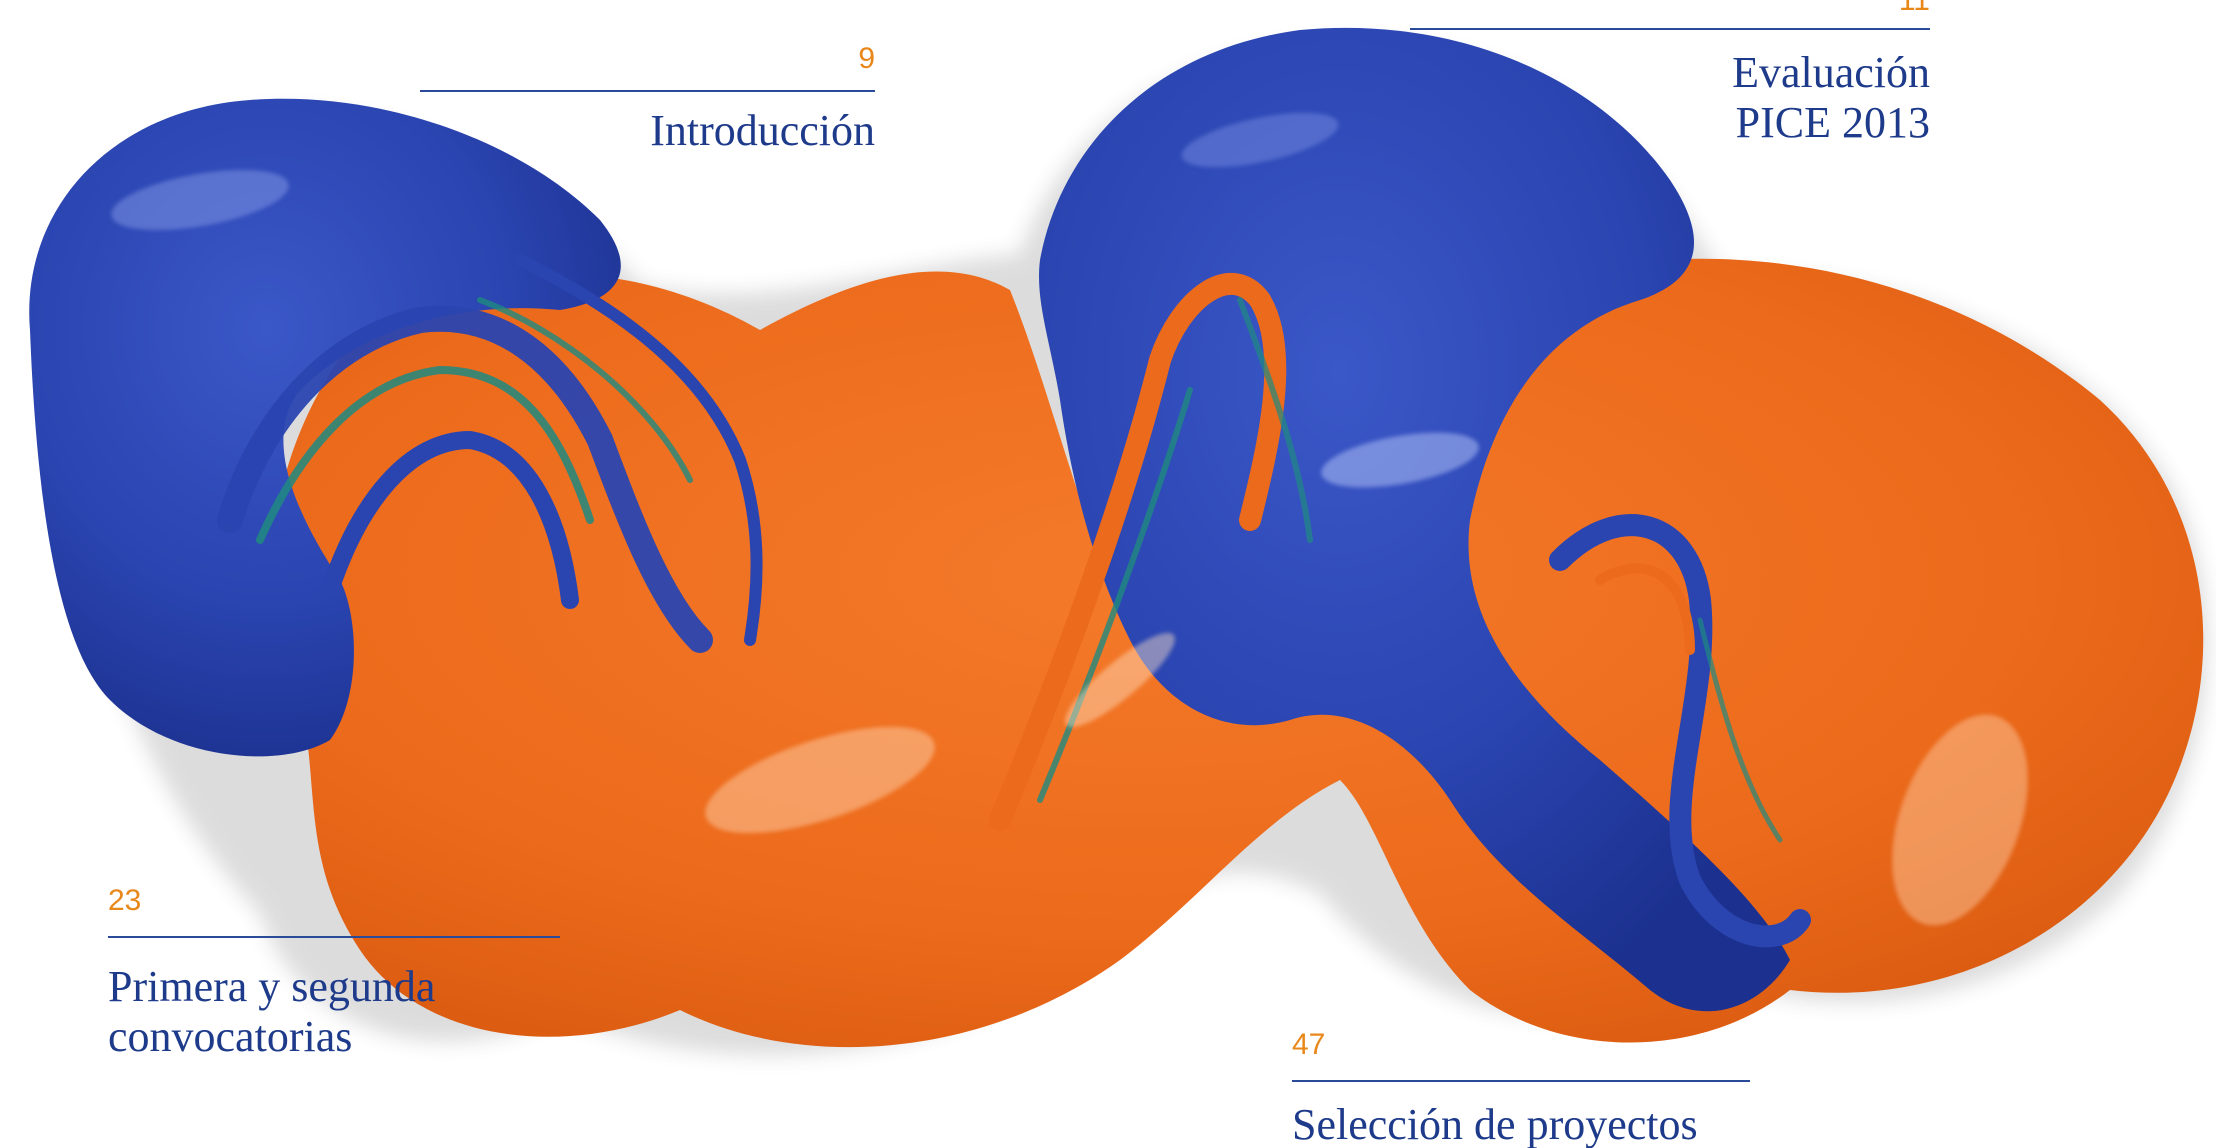 This screenshot has width=2216, height=1148. What do you see at coordinates (1521, 1045) in the screenshot?
I see `page-number-seleccion: 47` at bounding box center [1521, 1045].